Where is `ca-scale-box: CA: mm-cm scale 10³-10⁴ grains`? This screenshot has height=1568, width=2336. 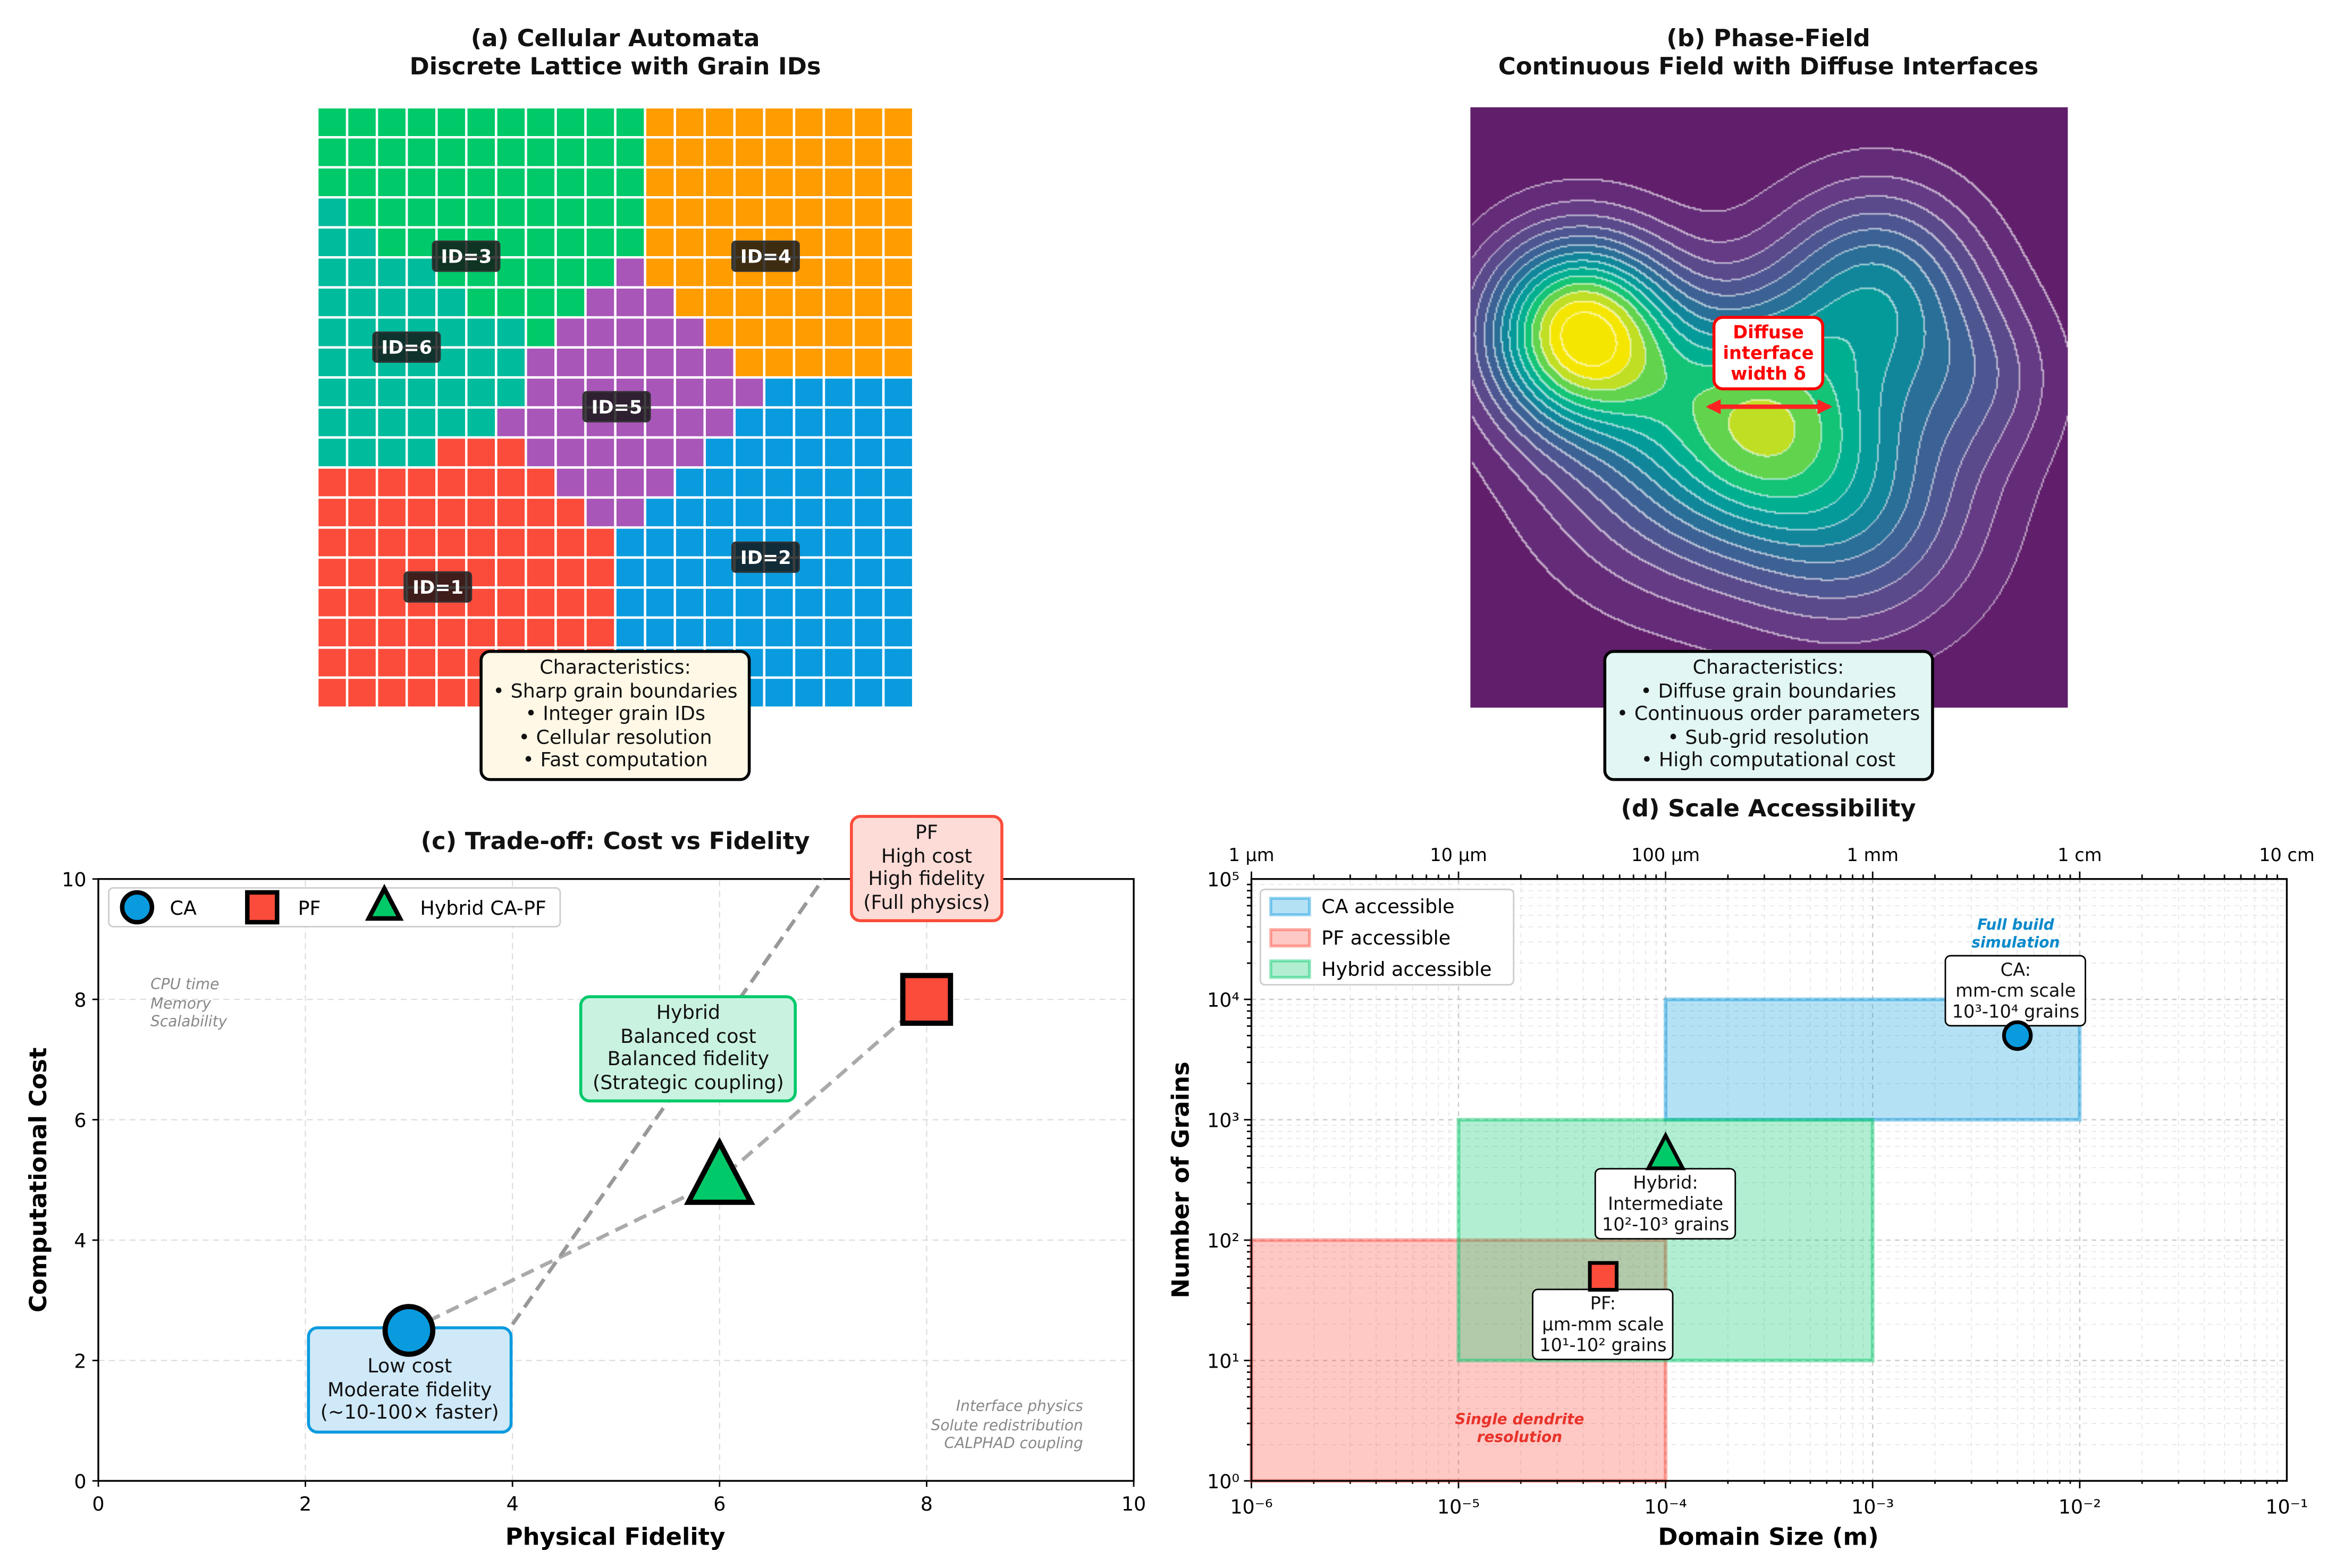 ca-scale-box: CA: mm-cm scale 10³-10⁴ grains is located at coordinates (2015, 991).